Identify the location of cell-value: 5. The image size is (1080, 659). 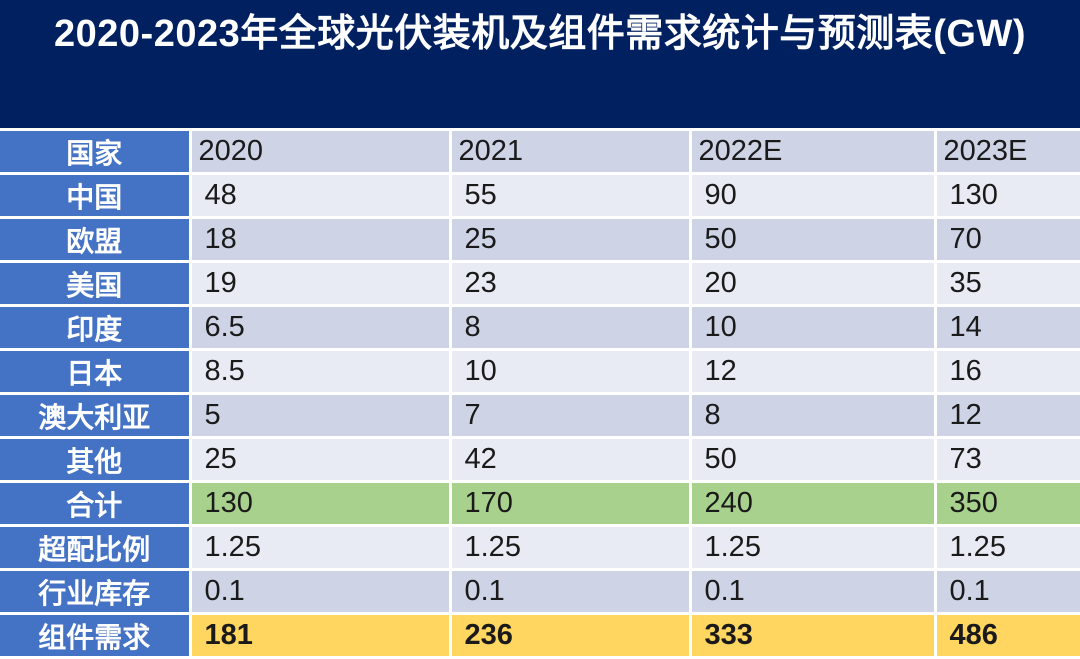
(320, 415).